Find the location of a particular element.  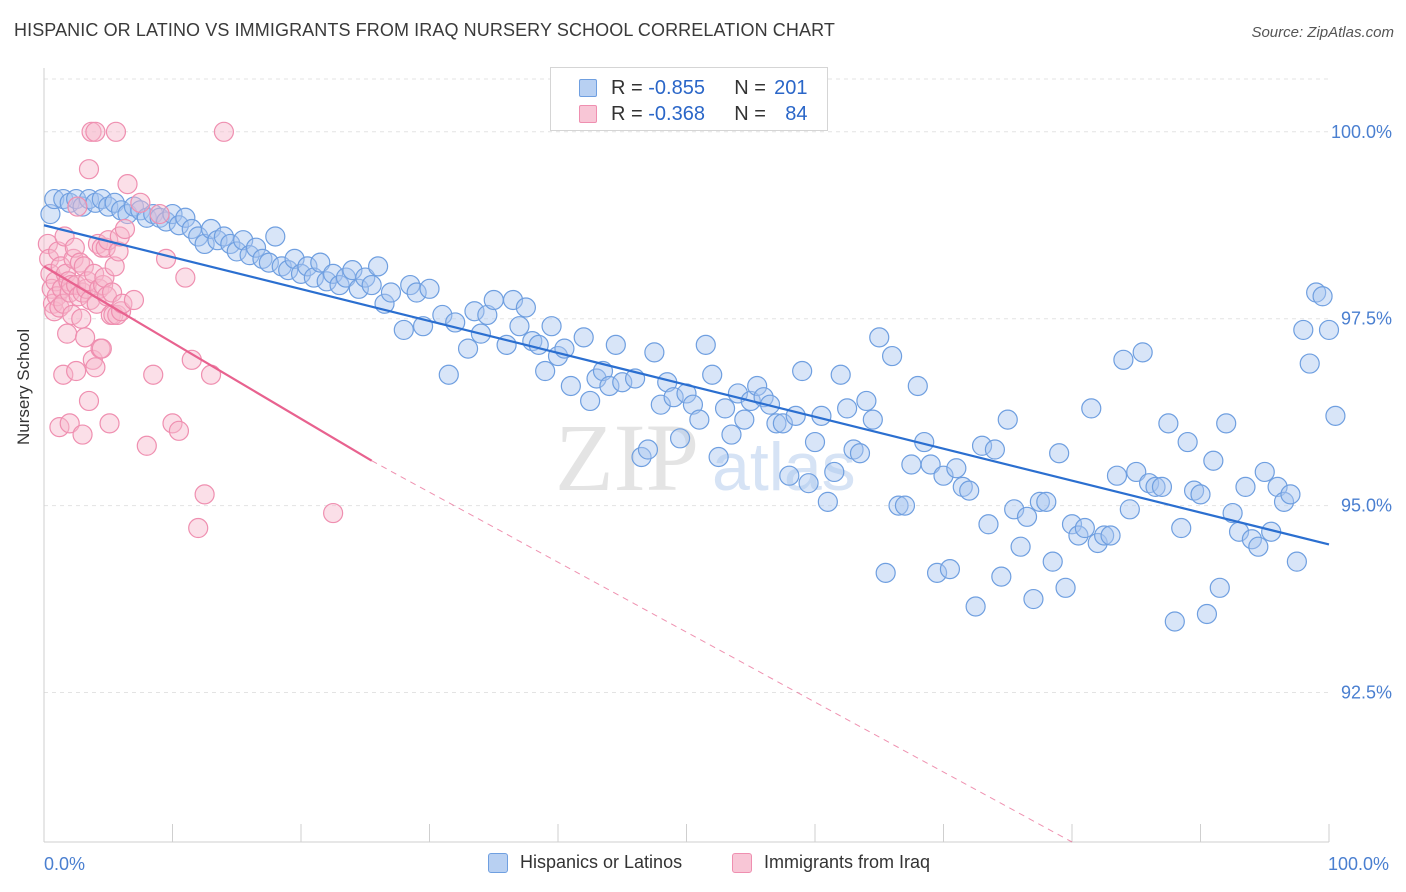

legend-r-value: -0.855 is located at coordinates (676, 87).